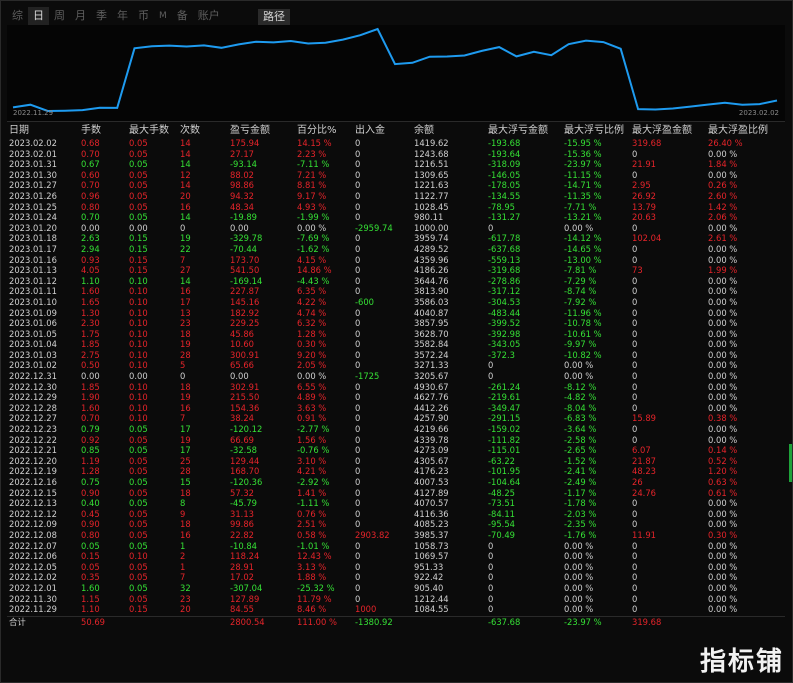 Image resolution: width=793 pixels, height=683 pixels. I want to click on column-header: 百分比%, so click(317, 130).